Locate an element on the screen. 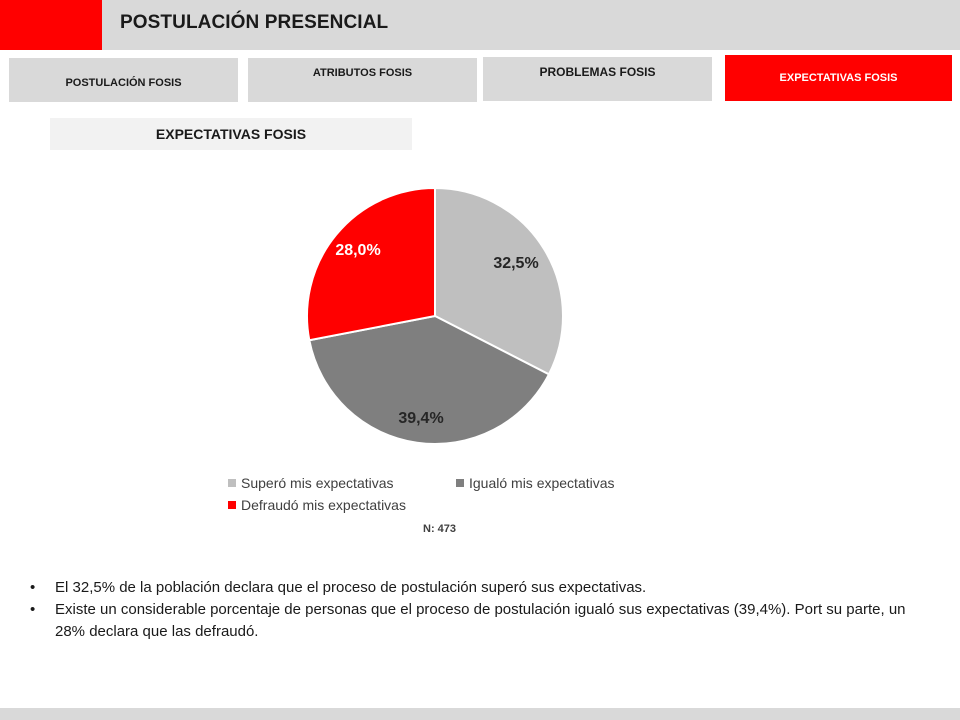  header-accent-block is located at coordinates (51, 25).